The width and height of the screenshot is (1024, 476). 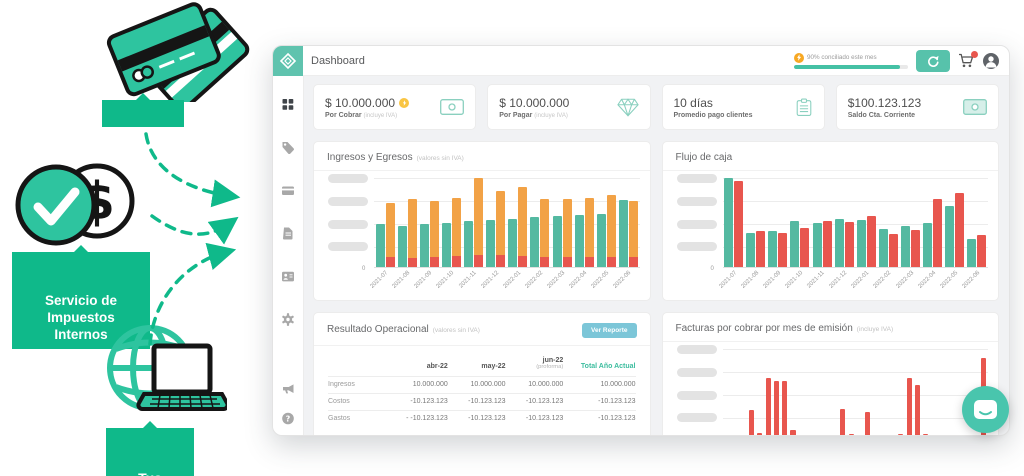 I want to click on chat-widget-button, so click(x=985, y=409).